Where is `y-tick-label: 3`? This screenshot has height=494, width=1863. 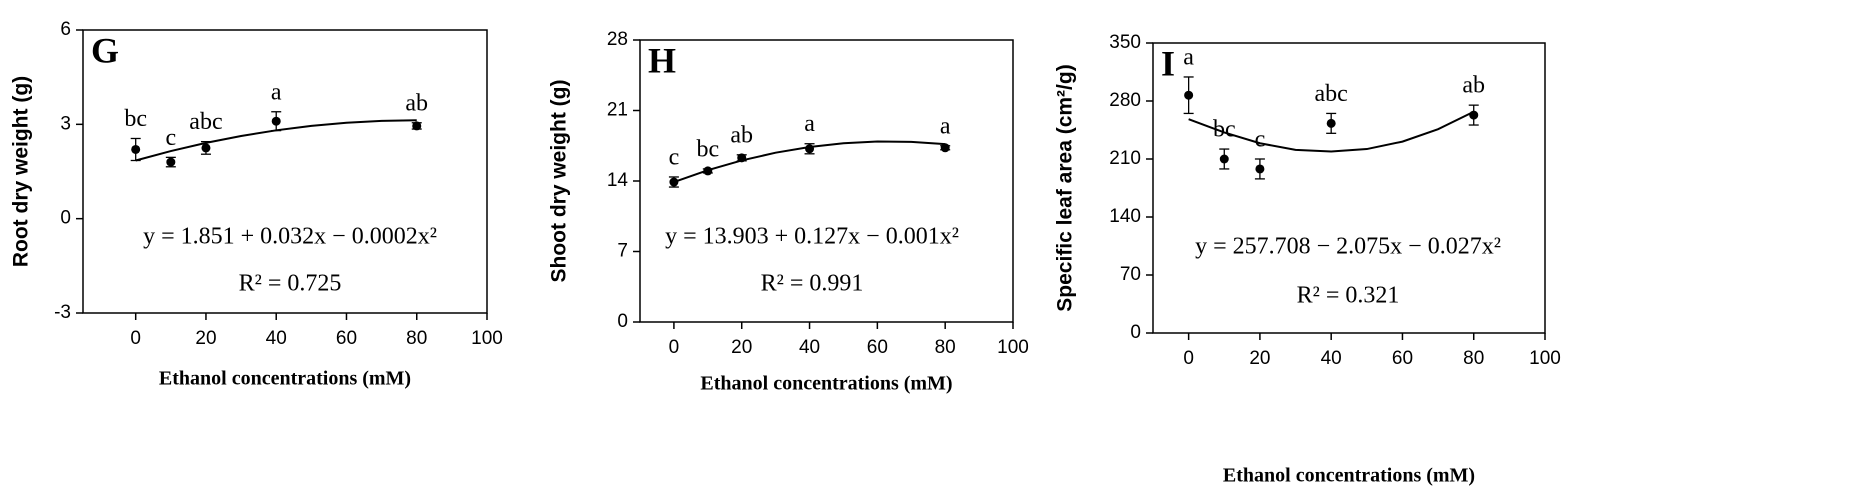
y-tick-label: 3 is located at coordinates (65, 123).